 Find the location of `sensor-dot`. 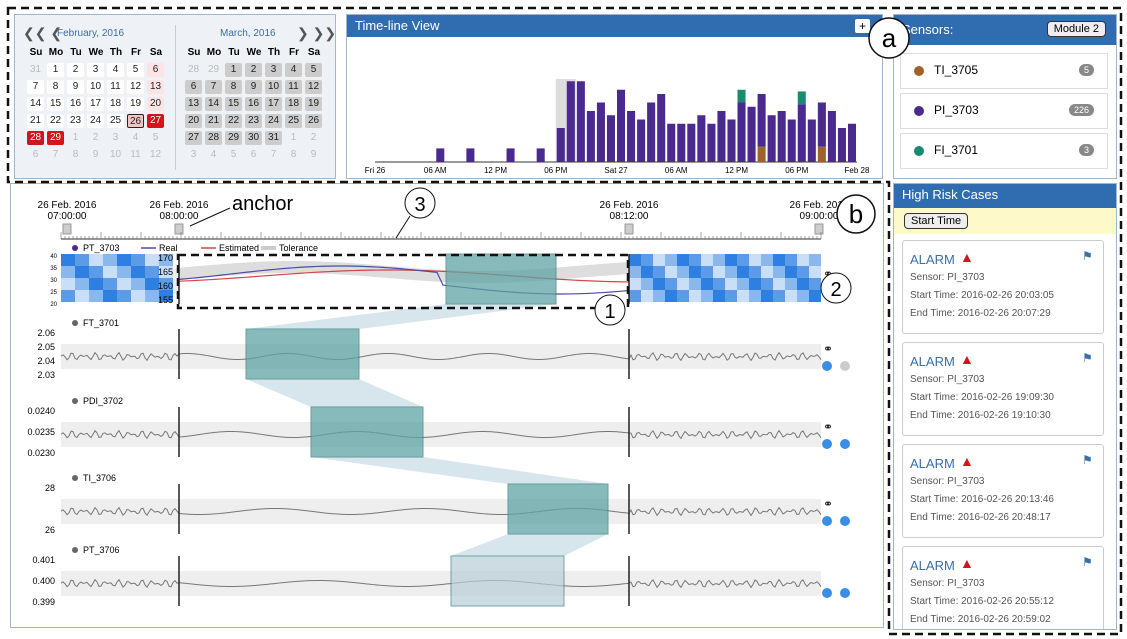

sensor-dot is located at coordinates (919, 151).